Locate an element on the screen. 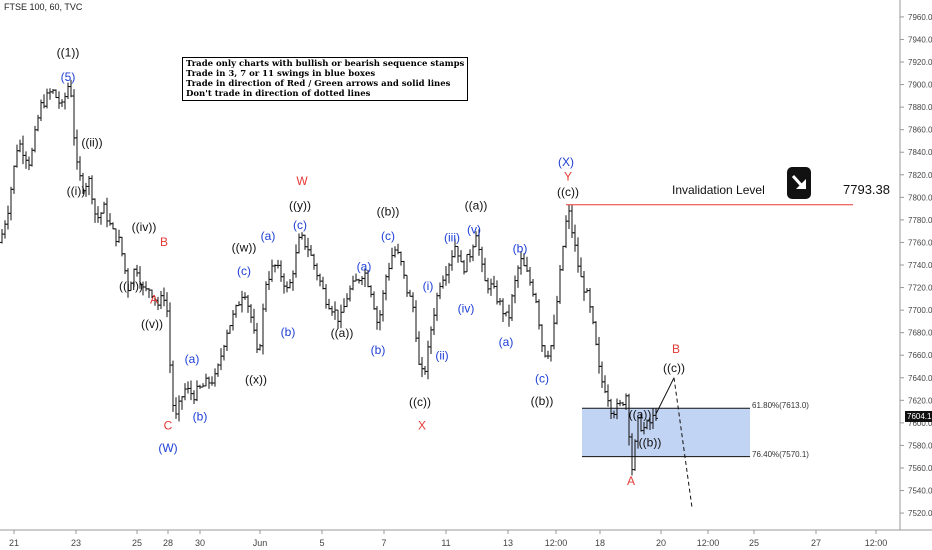  wave-label: ((x)) is located at coordinates (256, 379).